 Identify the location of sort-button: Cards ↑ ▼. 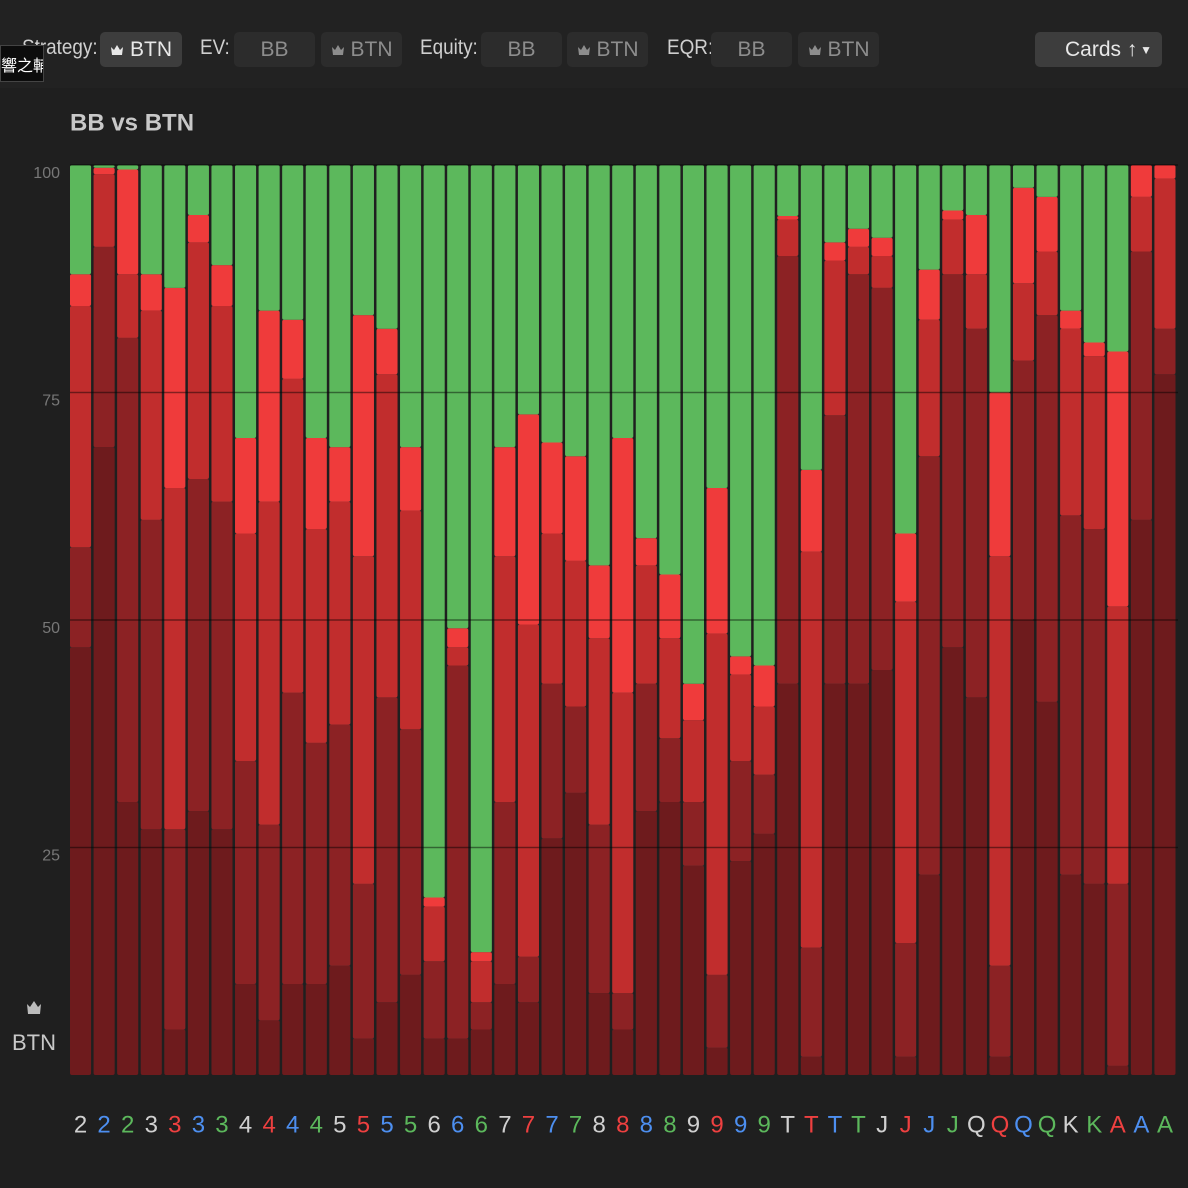
(1098, 49).